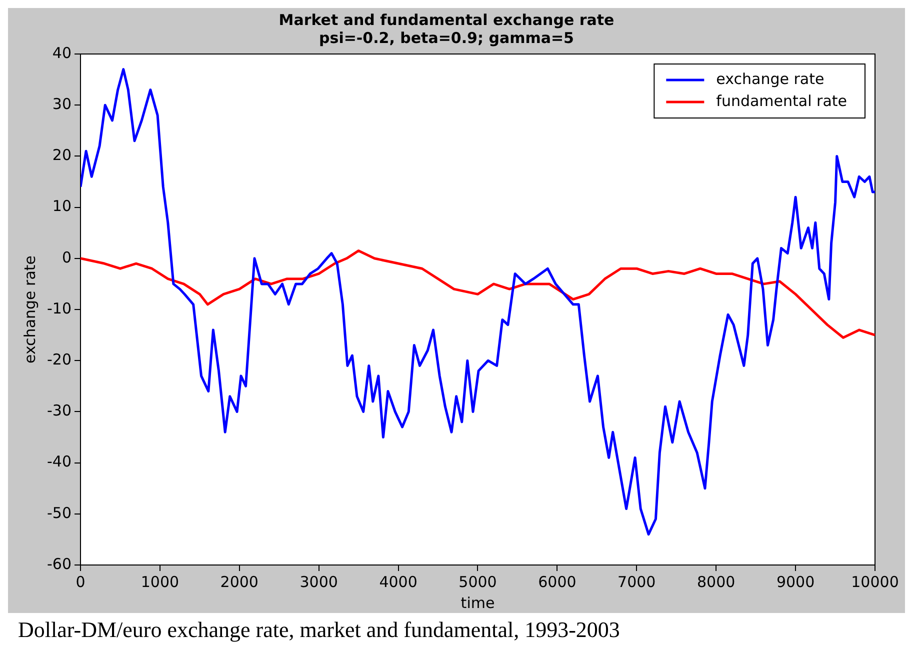 The width and height of the screenshot is (913, 658). Describe the element at coordinates (795, 581) in the screenshot. I see `x-tick-label: 9000` at that location.